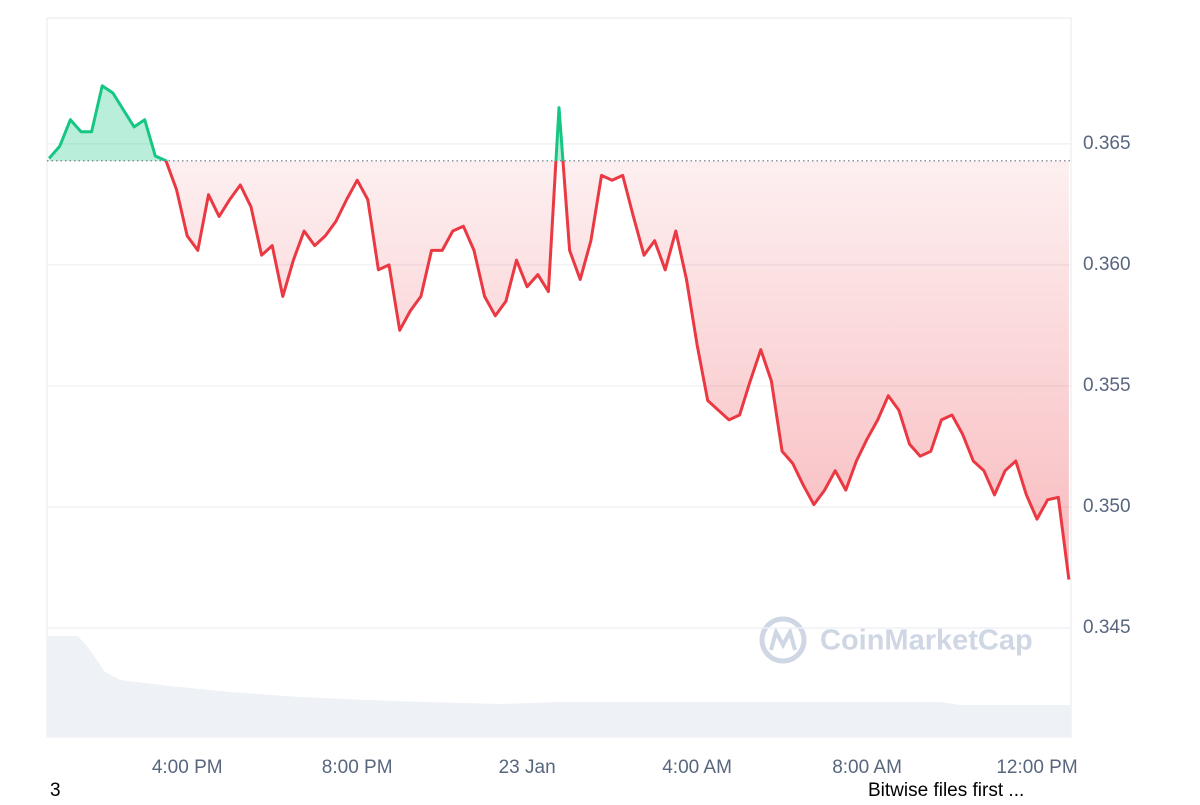 This screenshot has width=1200, height=805. Describe the element at coordinates (559, 686) in the screenshot. I see `volume-area` at that location.